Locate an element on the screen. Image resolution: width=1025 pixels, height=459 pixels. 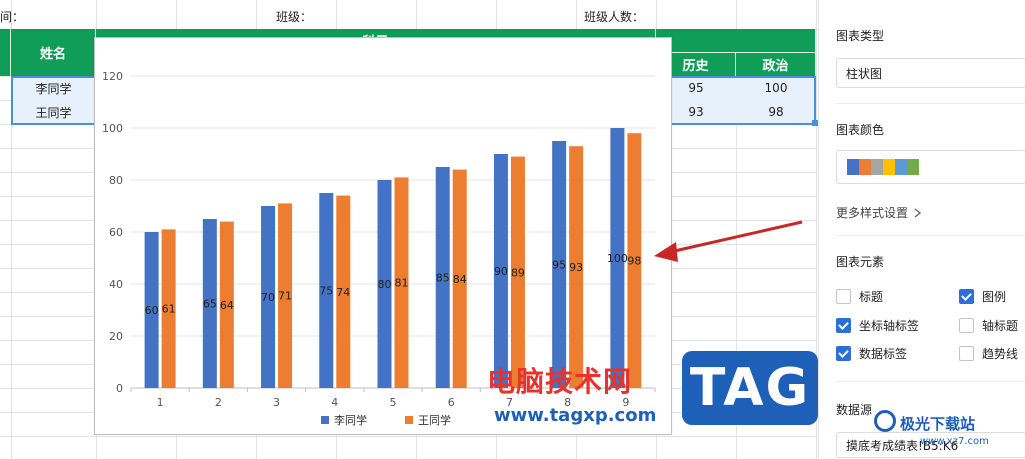
legend-label: 王同学 is located at coordinates (434, 420).